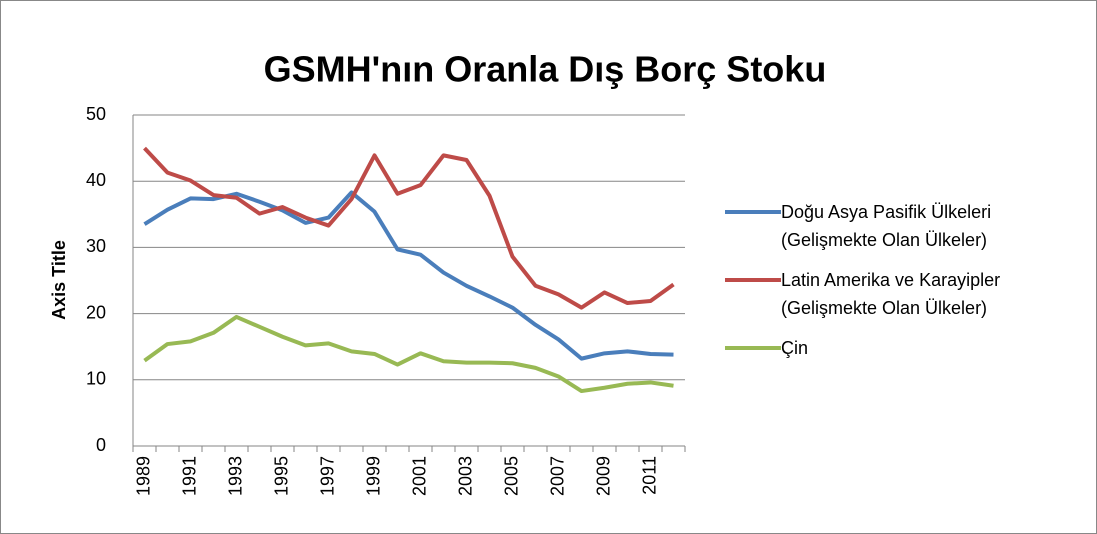 This screenshot has width=1097, height=534. I want to click on x-tick-label: 2007, so click(557, 476).